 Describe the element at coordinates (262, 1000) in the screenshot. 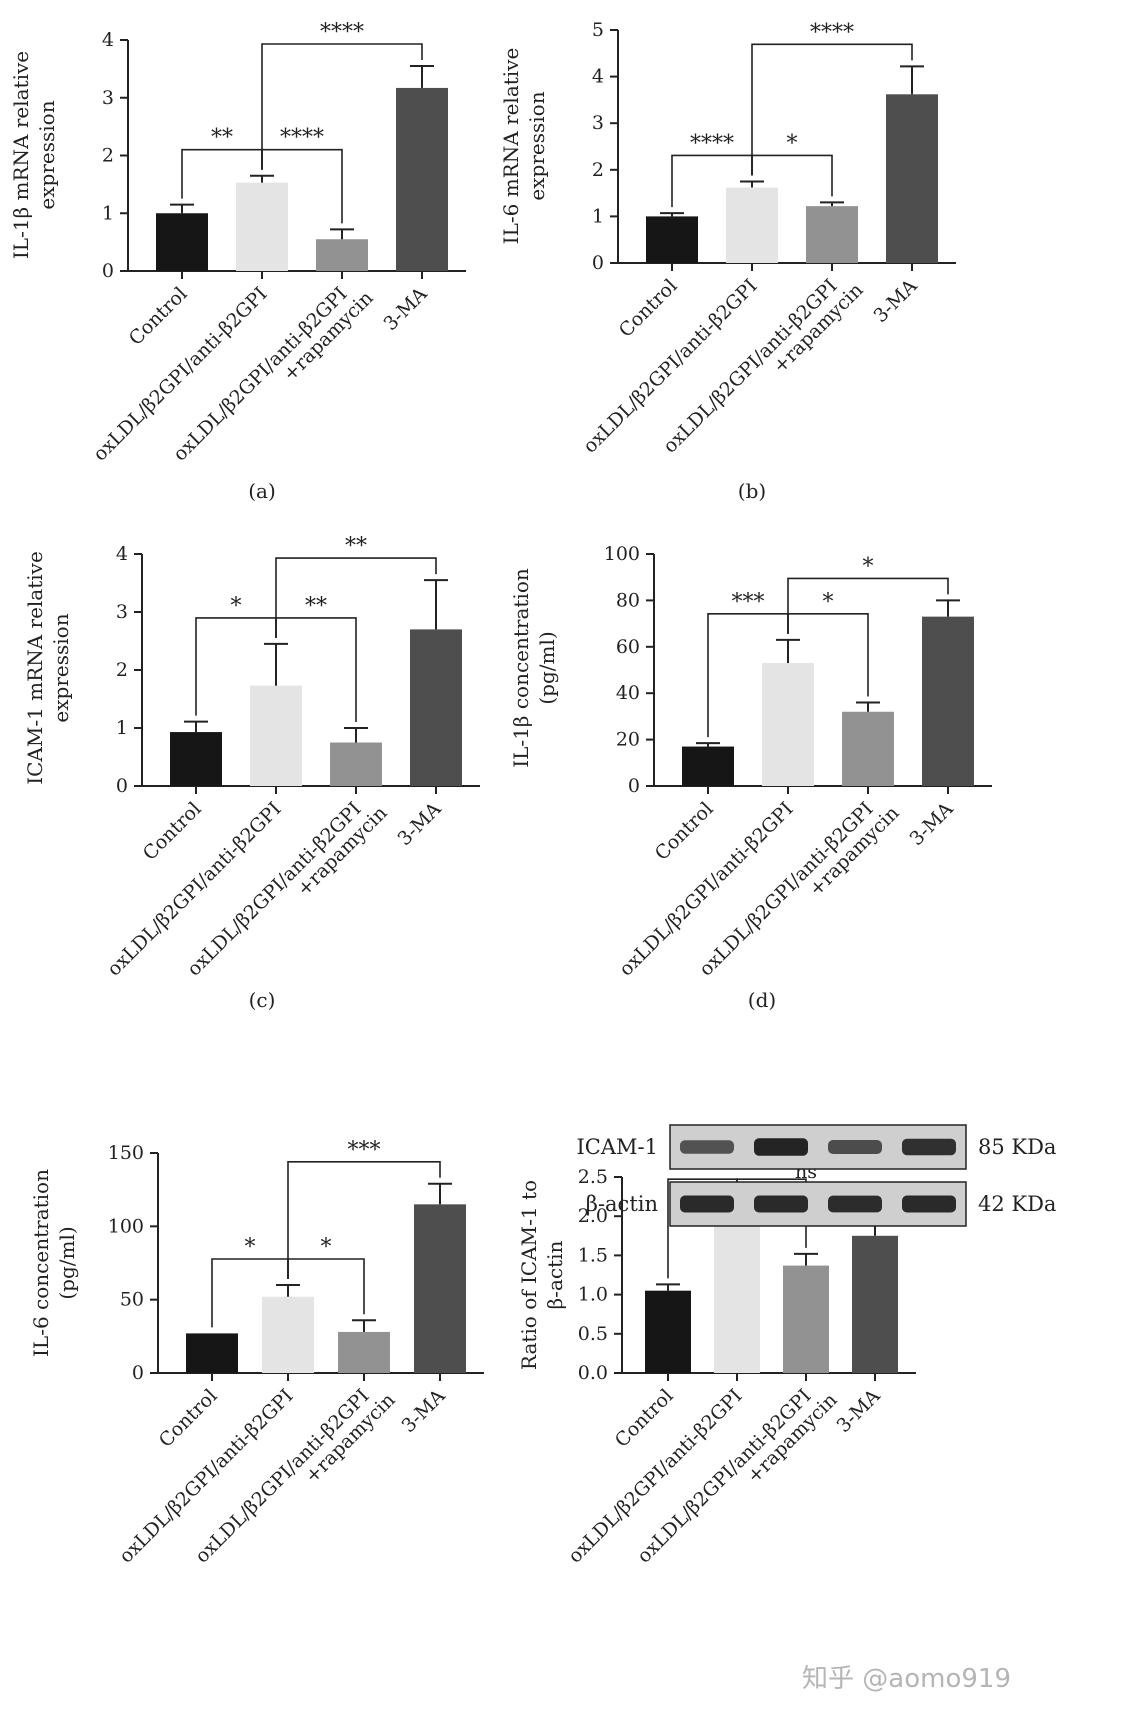

I see `panel-caption: (c)` at that location.